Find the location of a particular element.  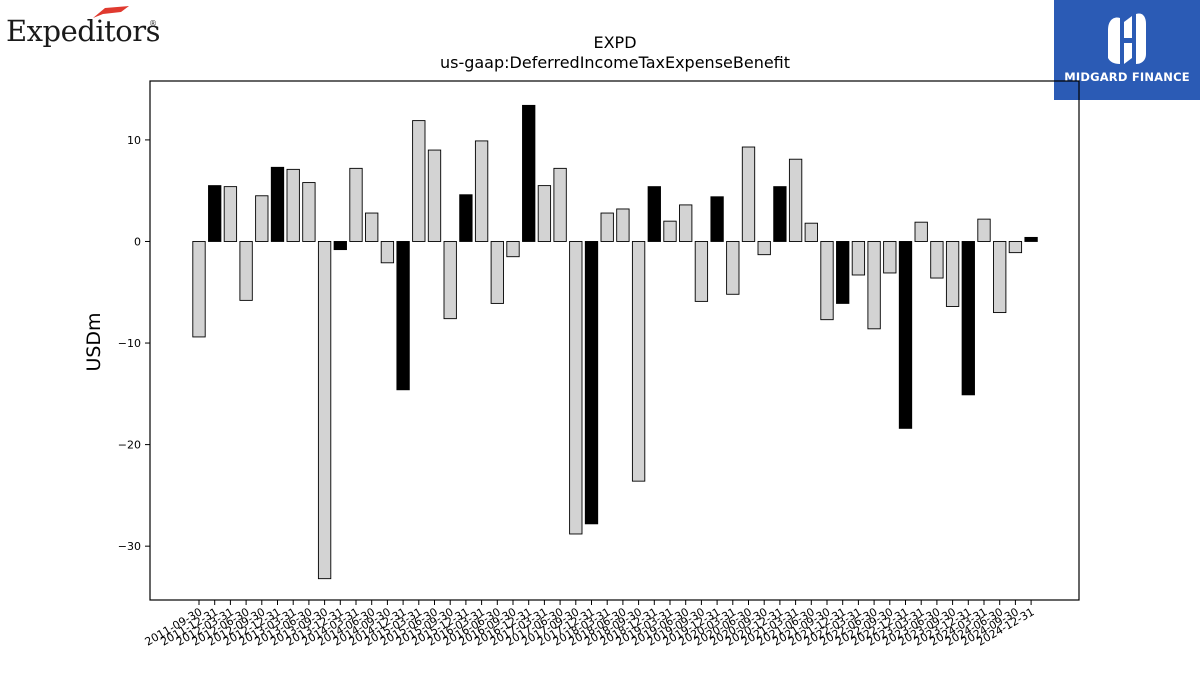

swoosh-icon is located at coordinates (111, 12).